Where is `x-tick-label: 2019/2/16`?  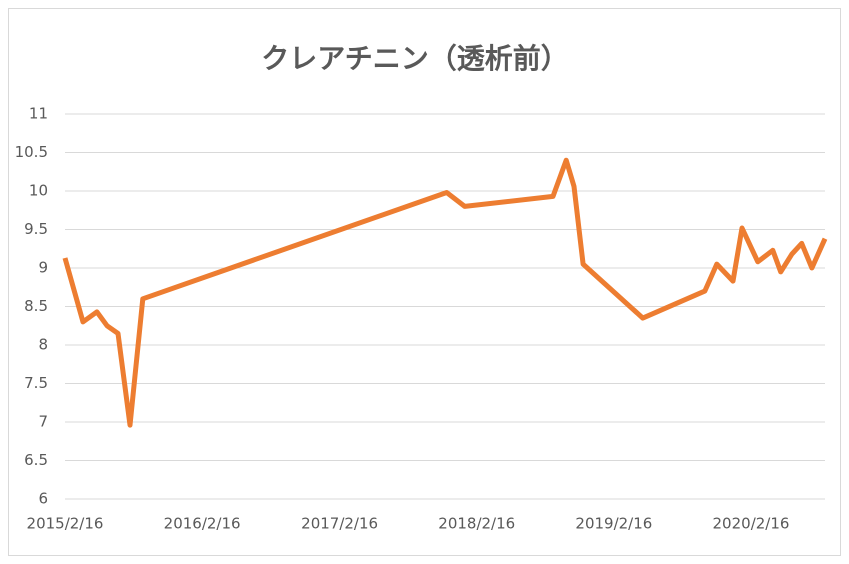
x-tick-label: 2019/2/16 is located at coordinates (613, 524).